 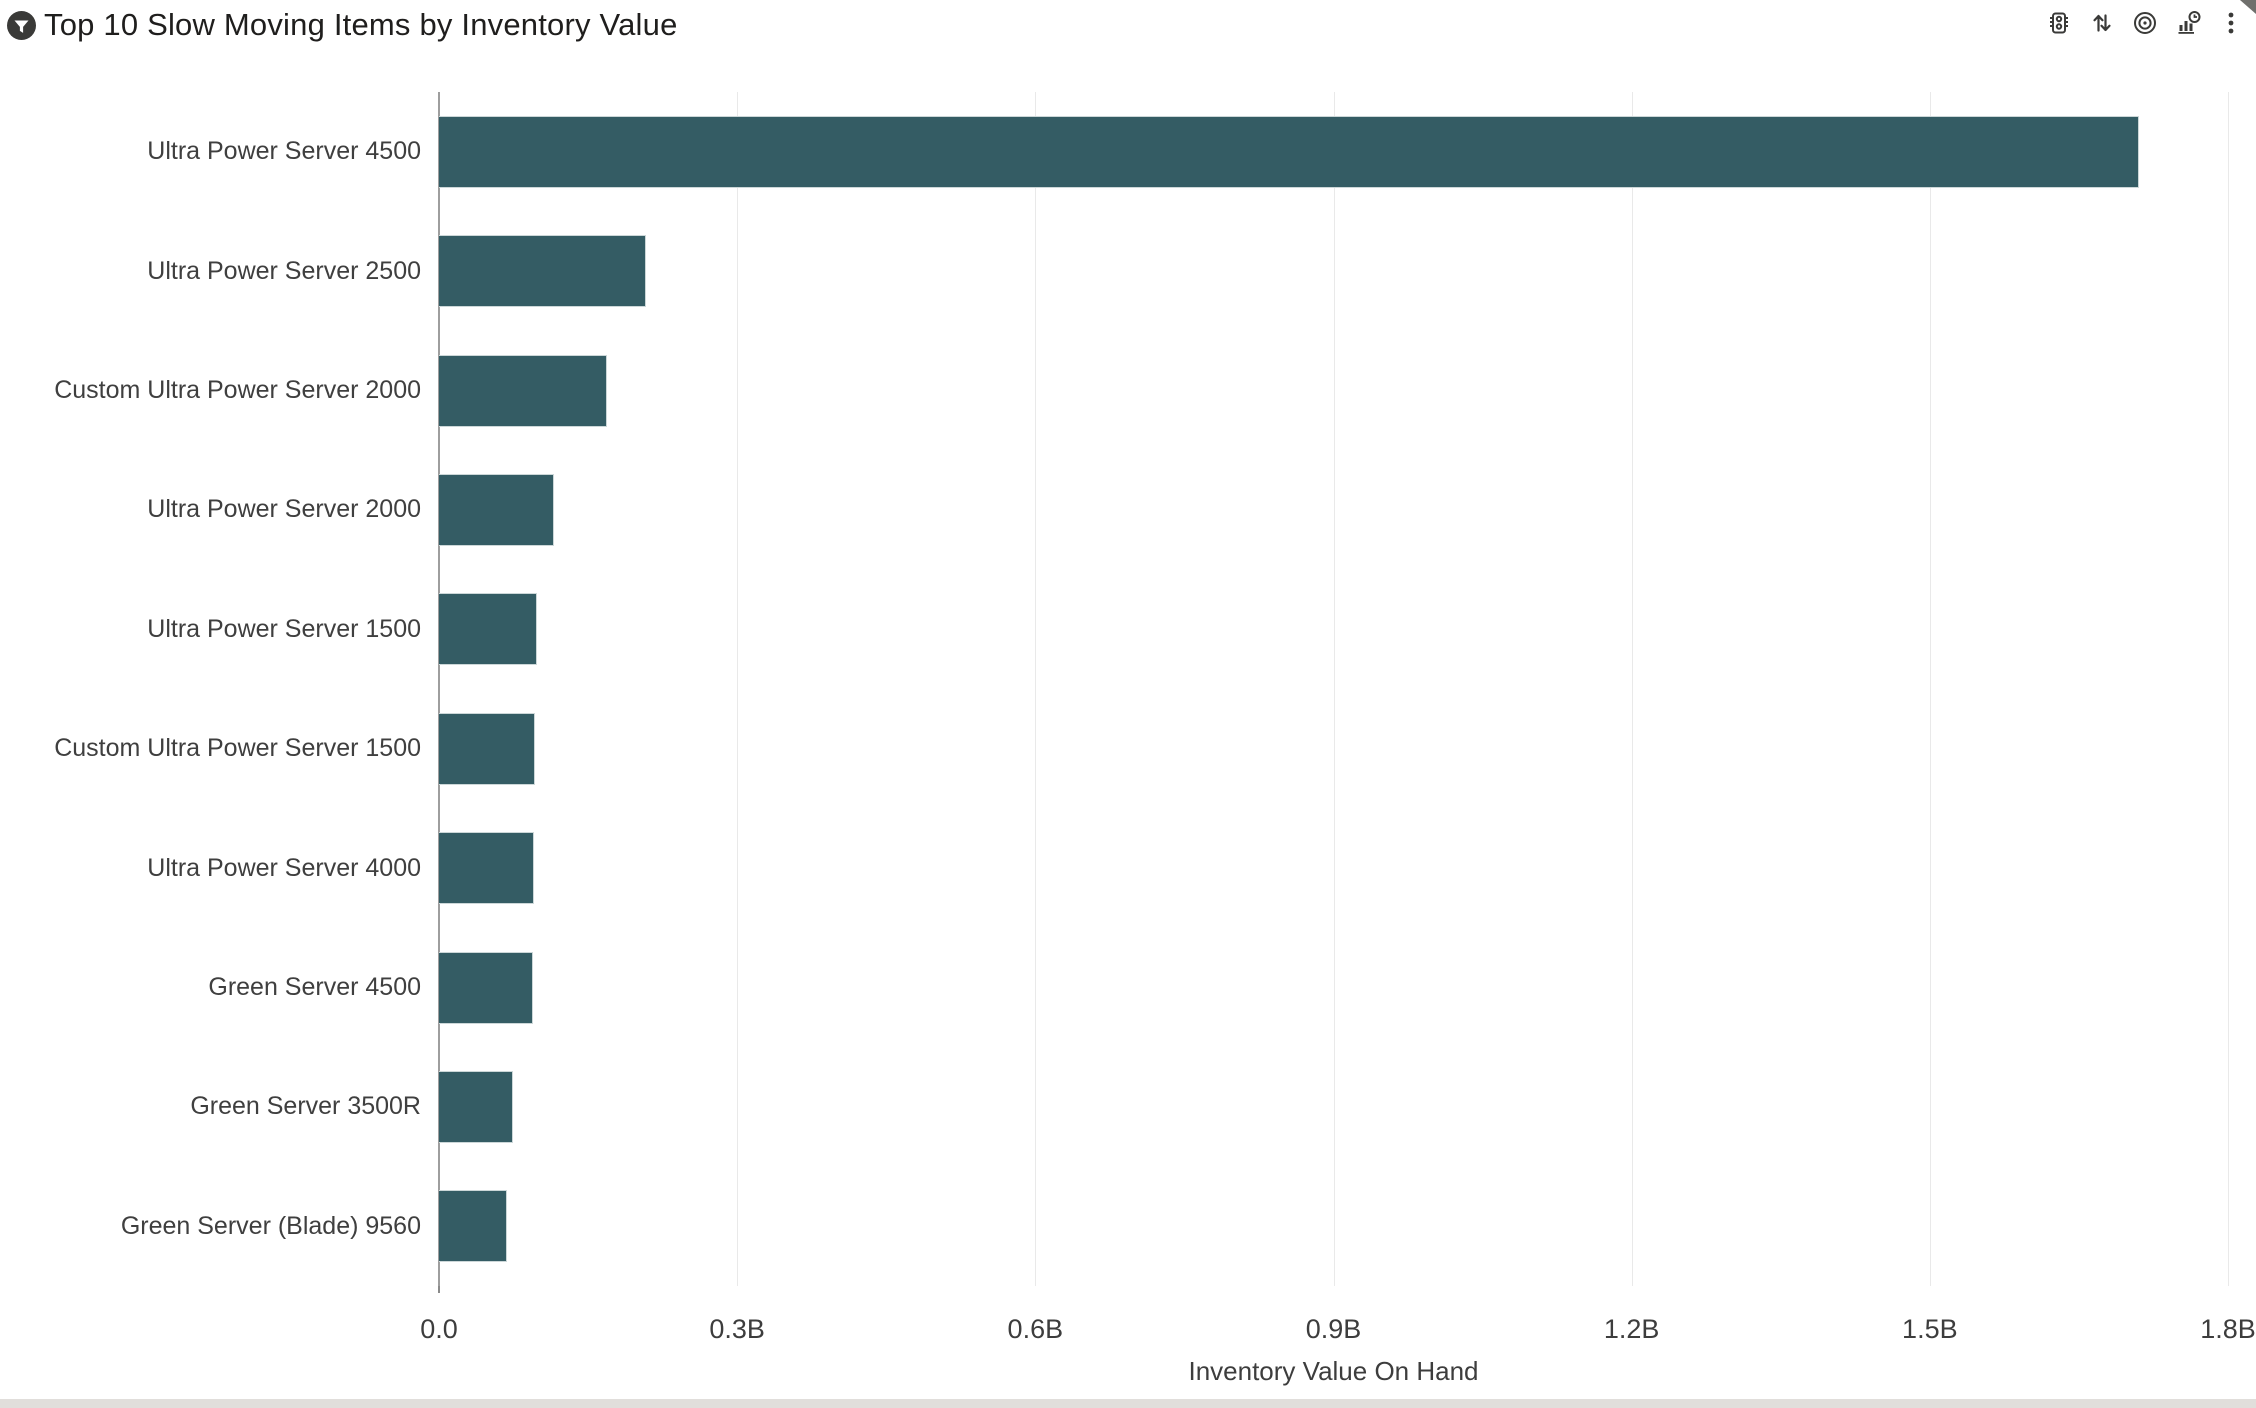 What do you see at coordinates (1930, 1329) in the screenshot?
I see `x-tick-label: 1.5B` at bounding box center [1930, 1329].